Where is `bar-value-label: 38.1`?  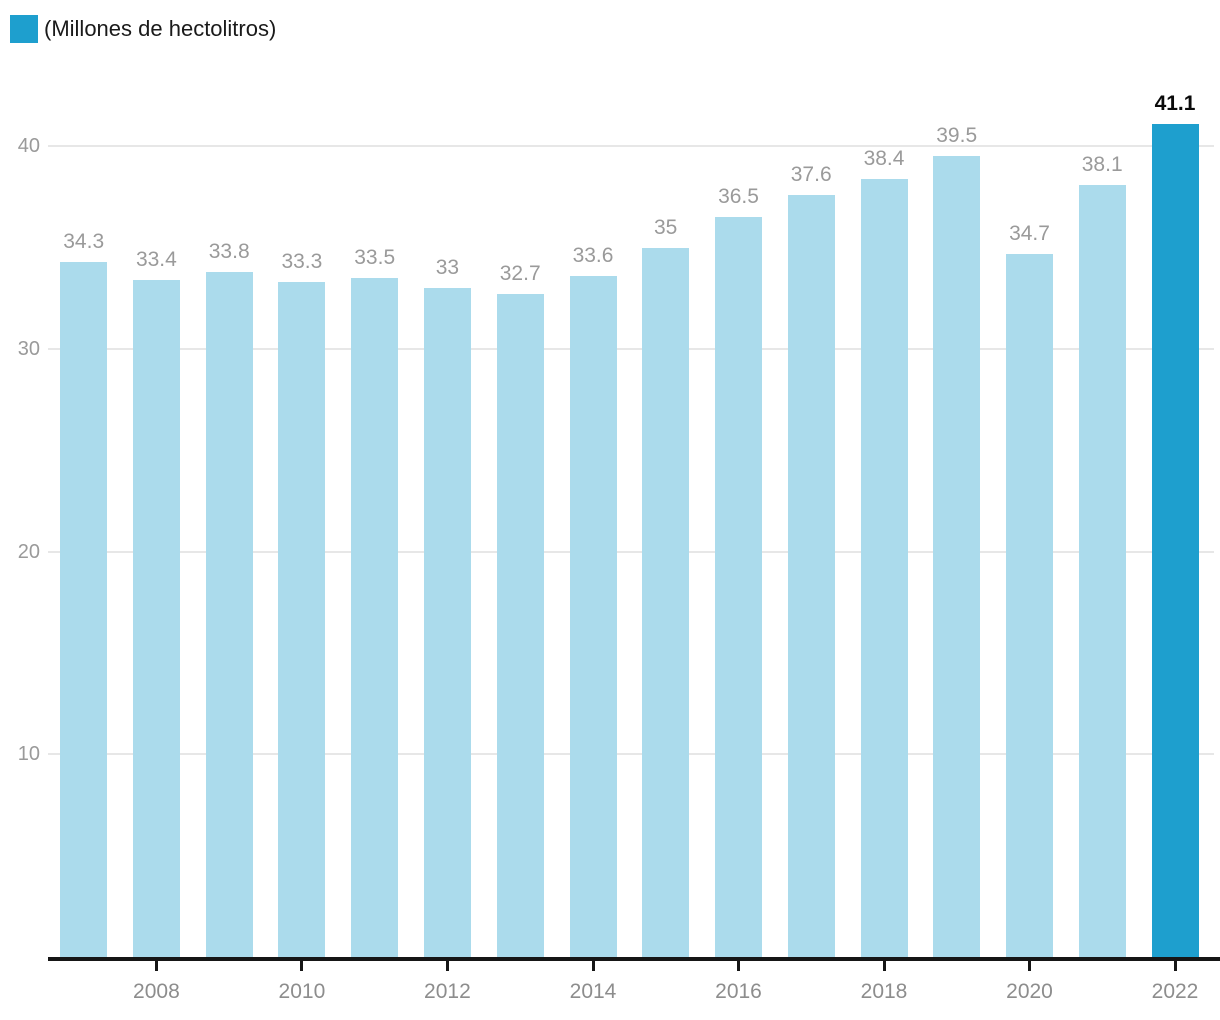 bar-value-label: 38.1 is located at coordinates (1102, 164).